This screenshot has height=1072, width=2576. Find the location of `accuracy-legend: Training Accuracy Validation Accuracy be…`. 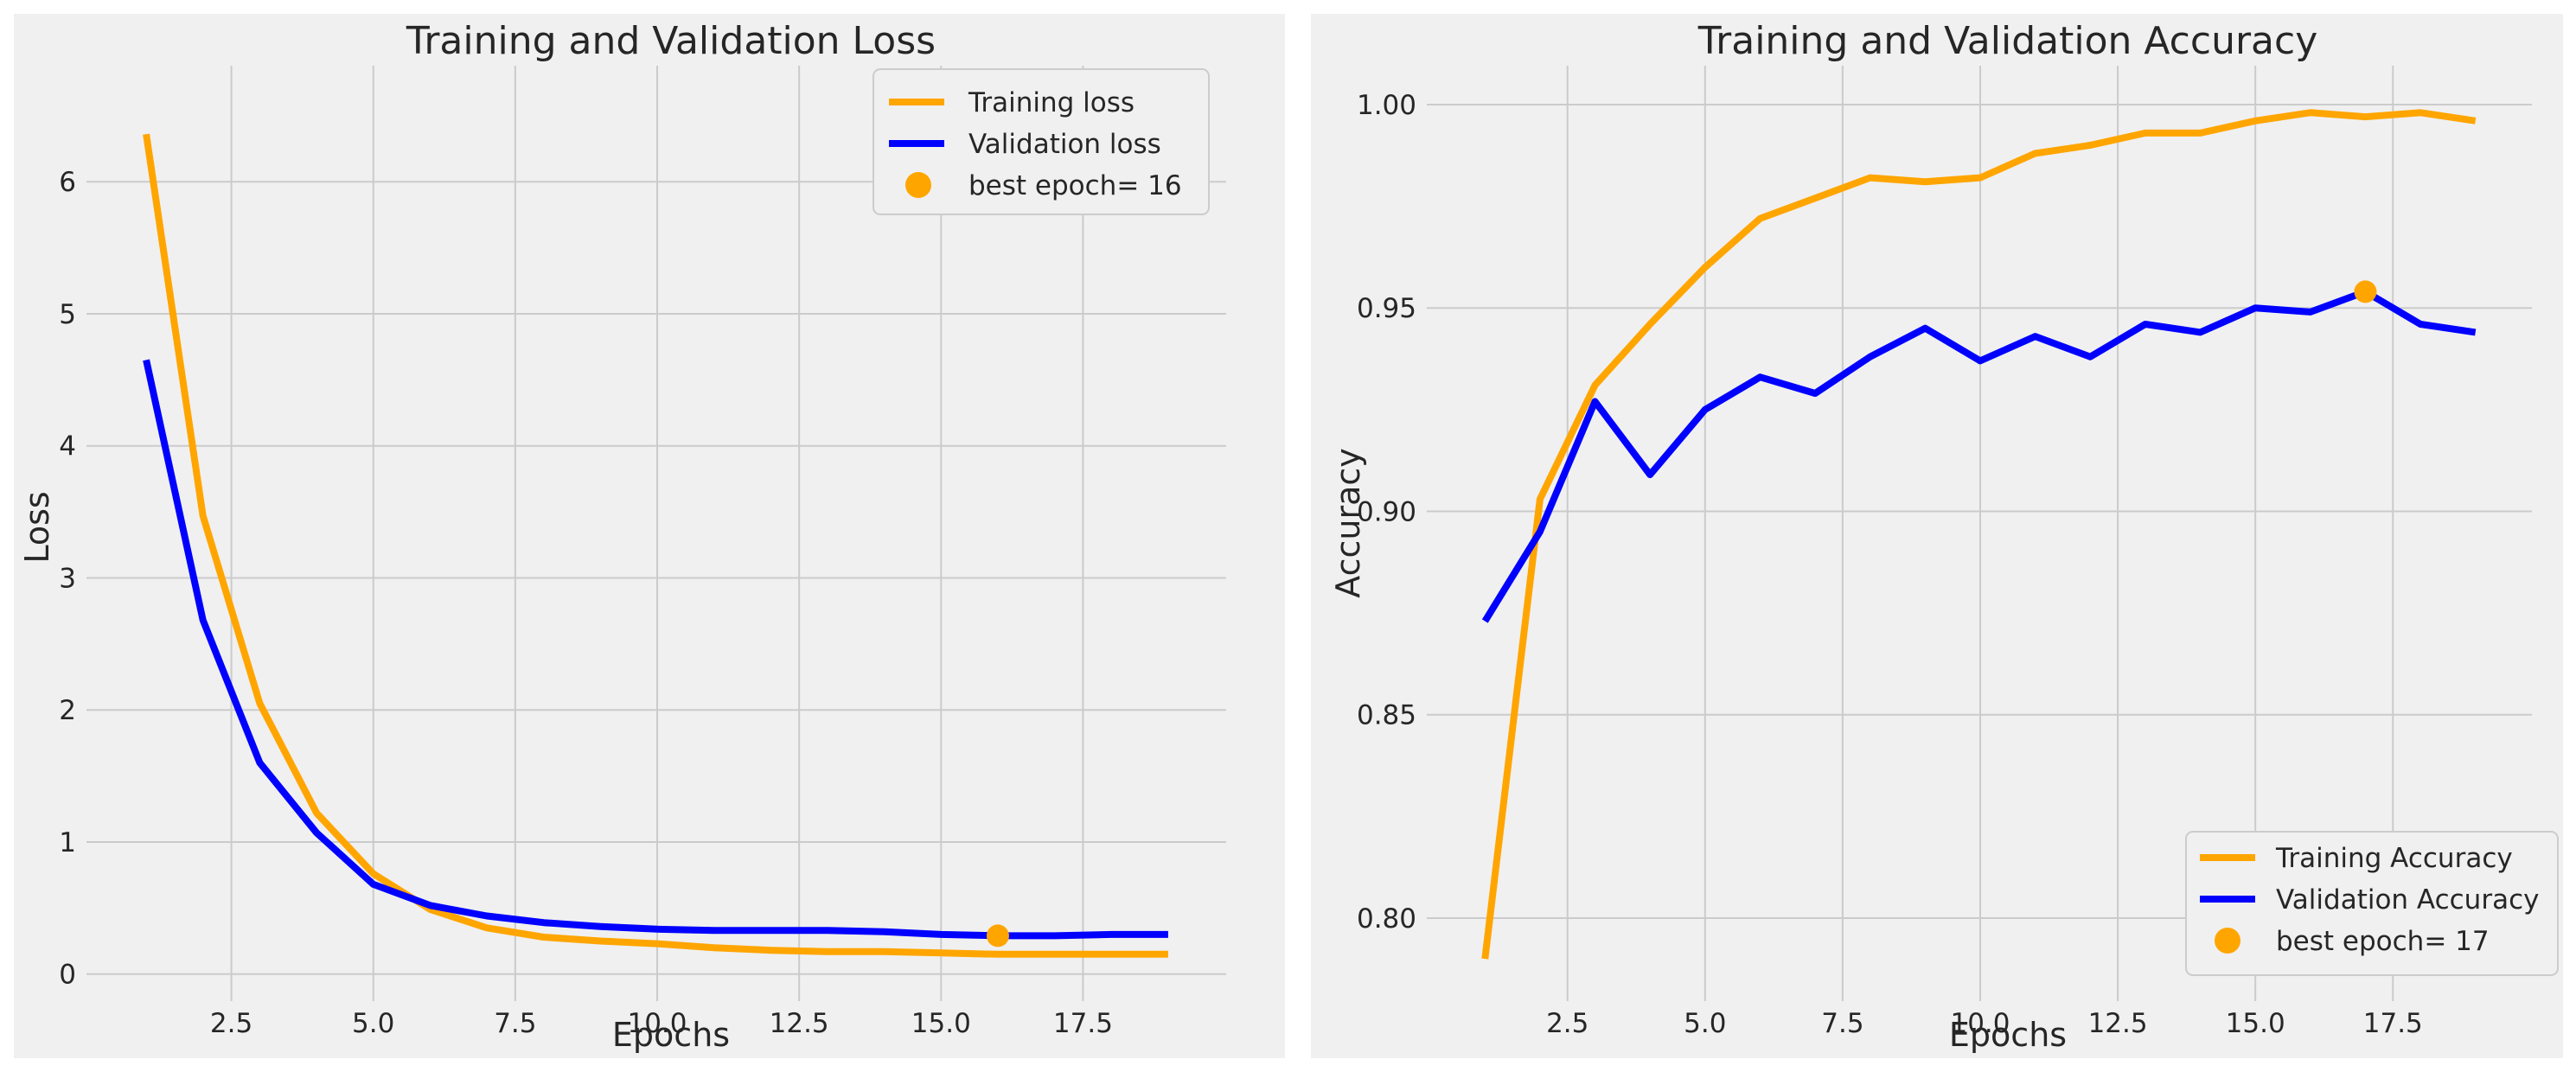

accuracy-legend: Training Accuracy Validation Accuracy be… is located at coordinates (2372, 903).